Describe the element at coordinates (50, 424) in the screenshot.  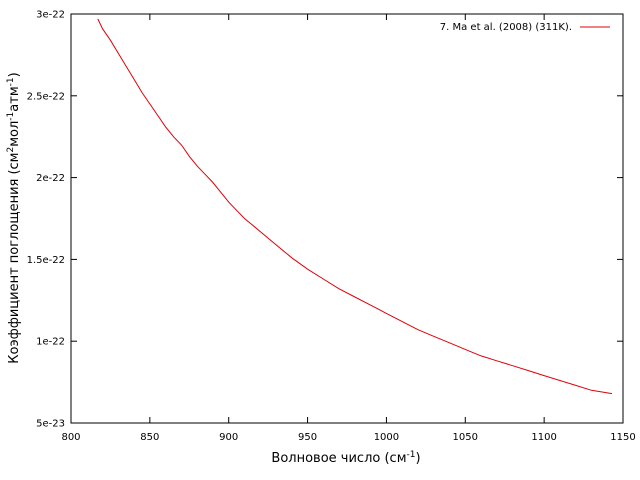
I see `y-tick-label: 5e-23` at that location.